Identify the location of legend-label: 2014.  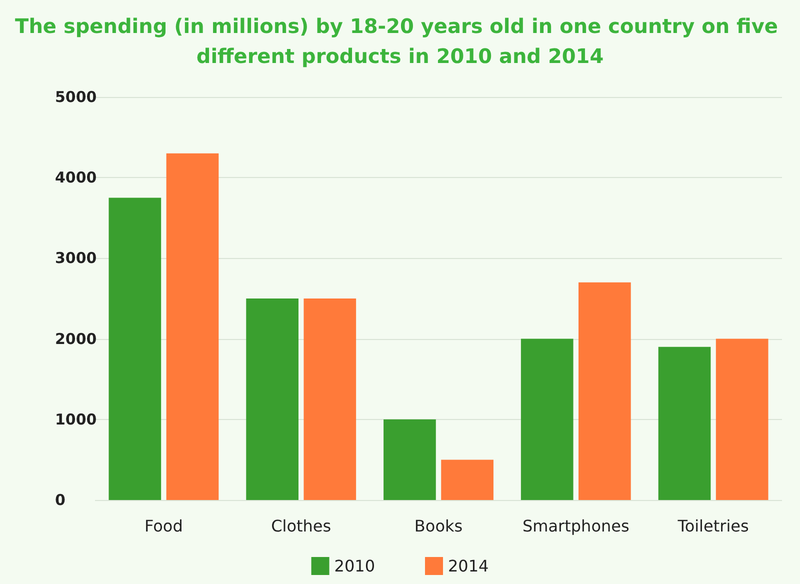
(468, 566).